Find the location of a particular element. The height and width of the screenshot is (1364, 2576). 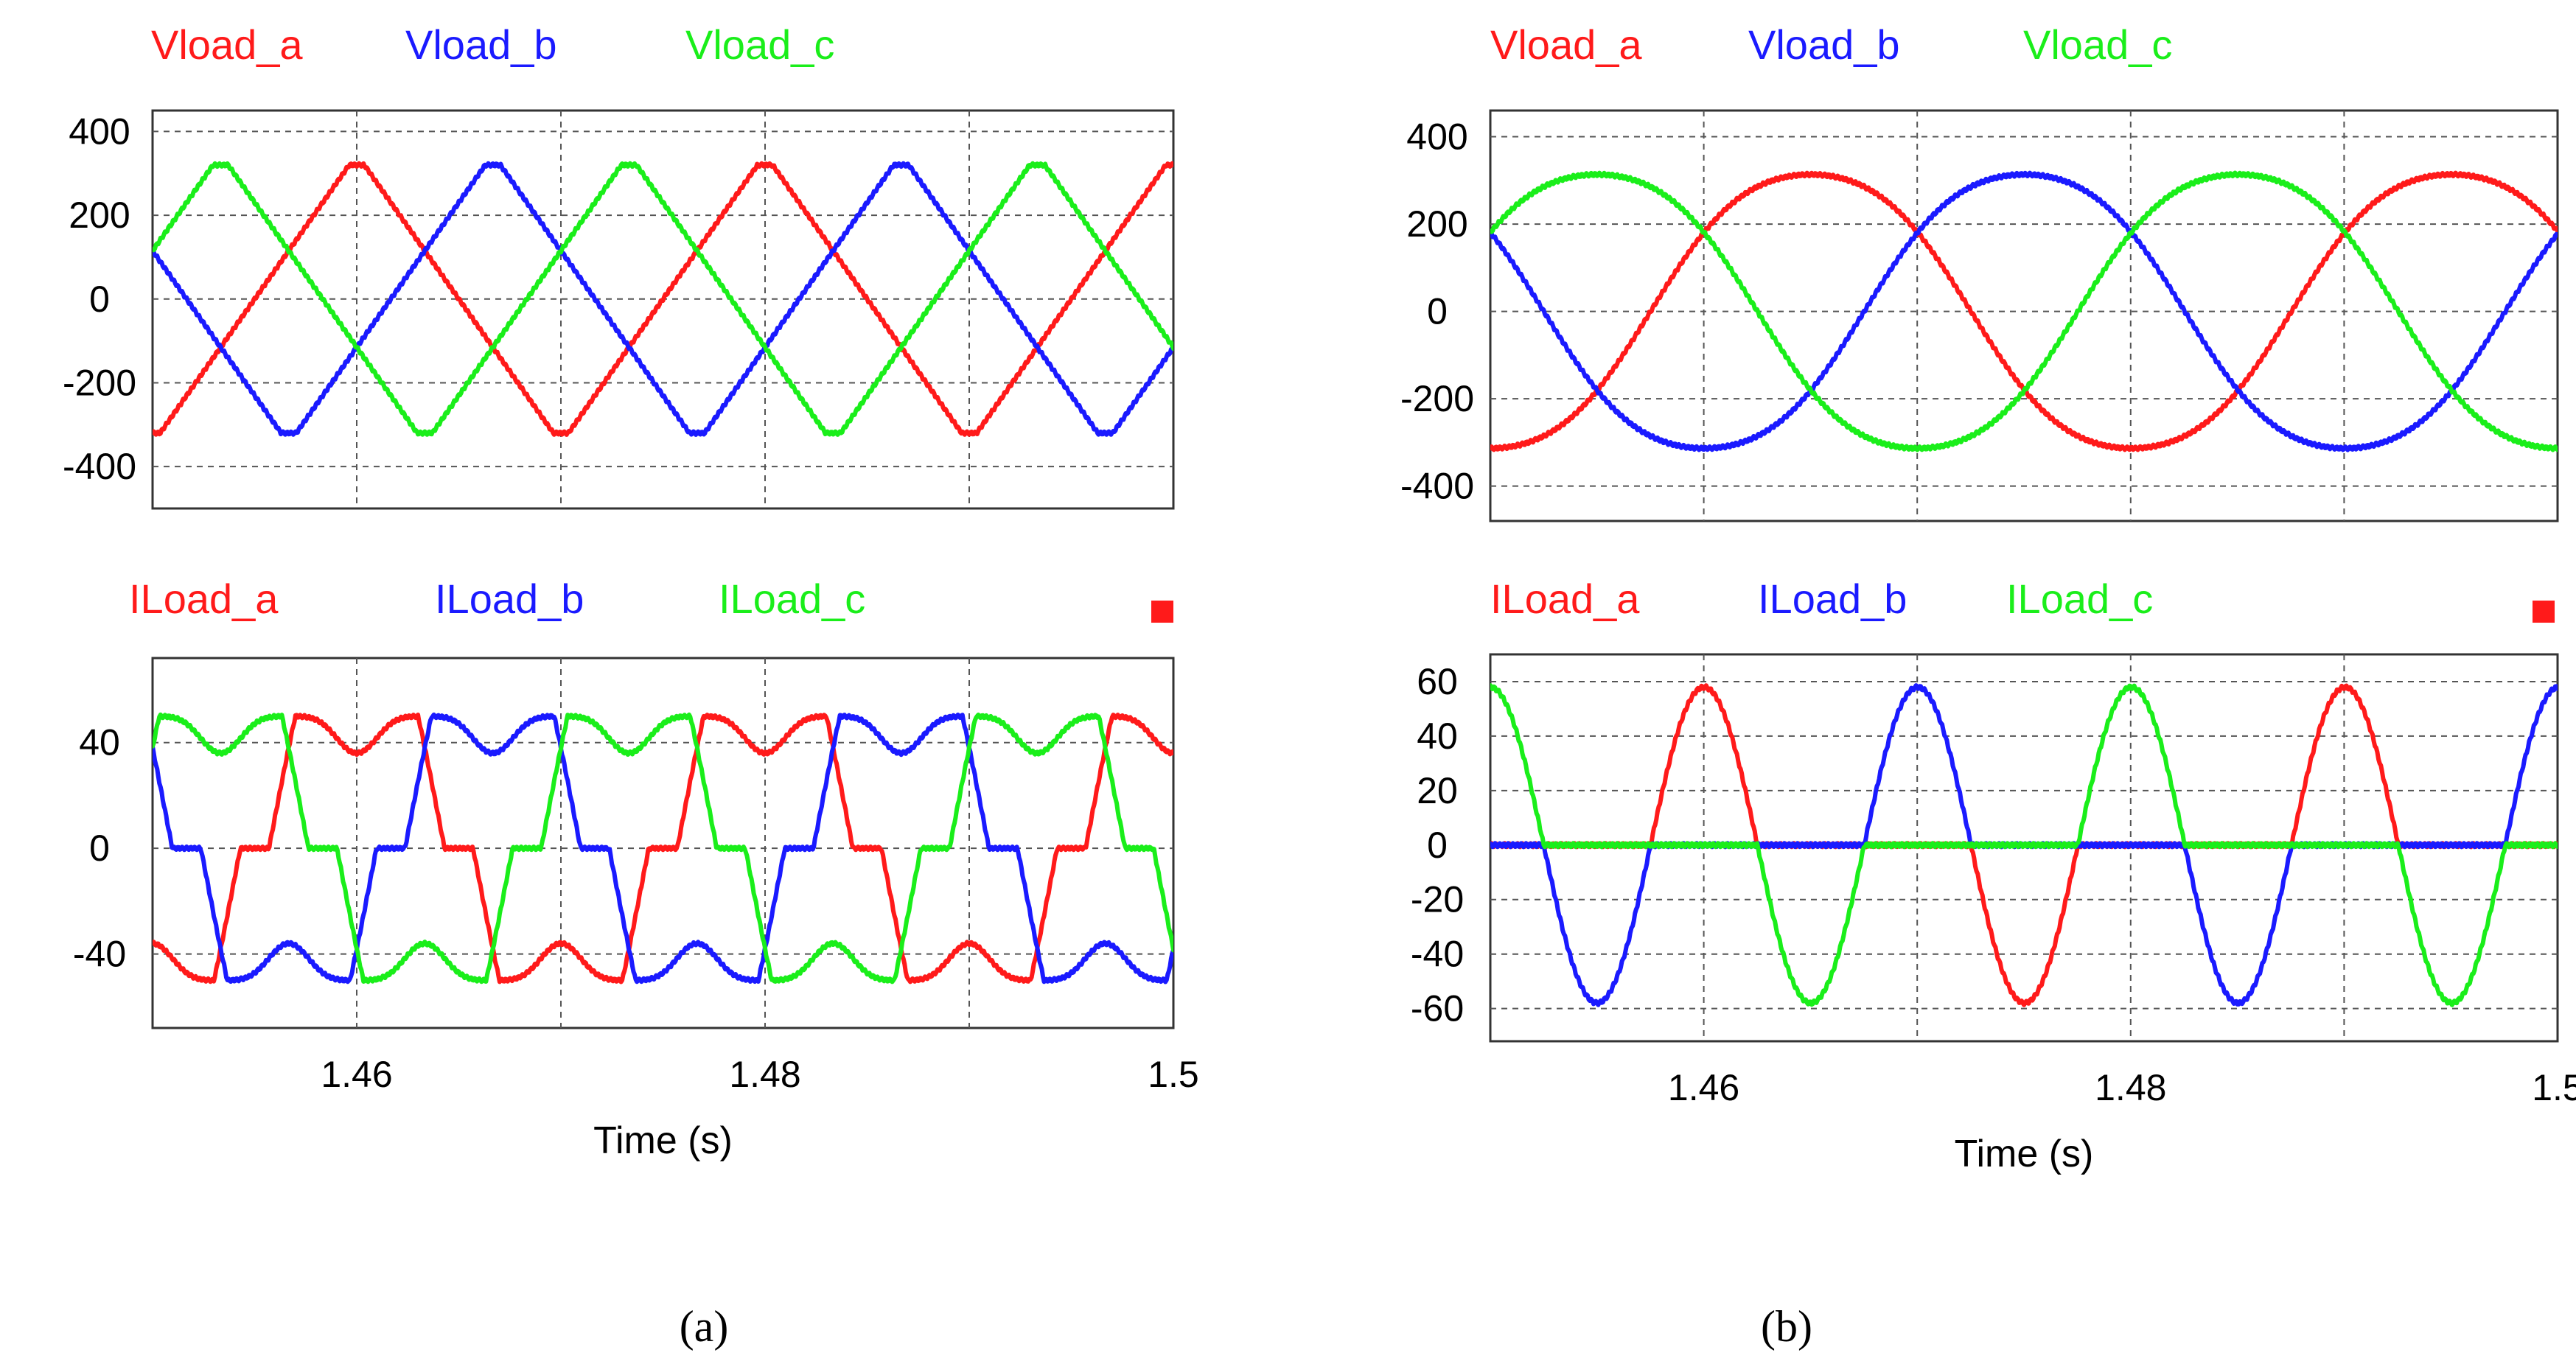

y-tick-label: 20 is located at coordinates (1437, 790).